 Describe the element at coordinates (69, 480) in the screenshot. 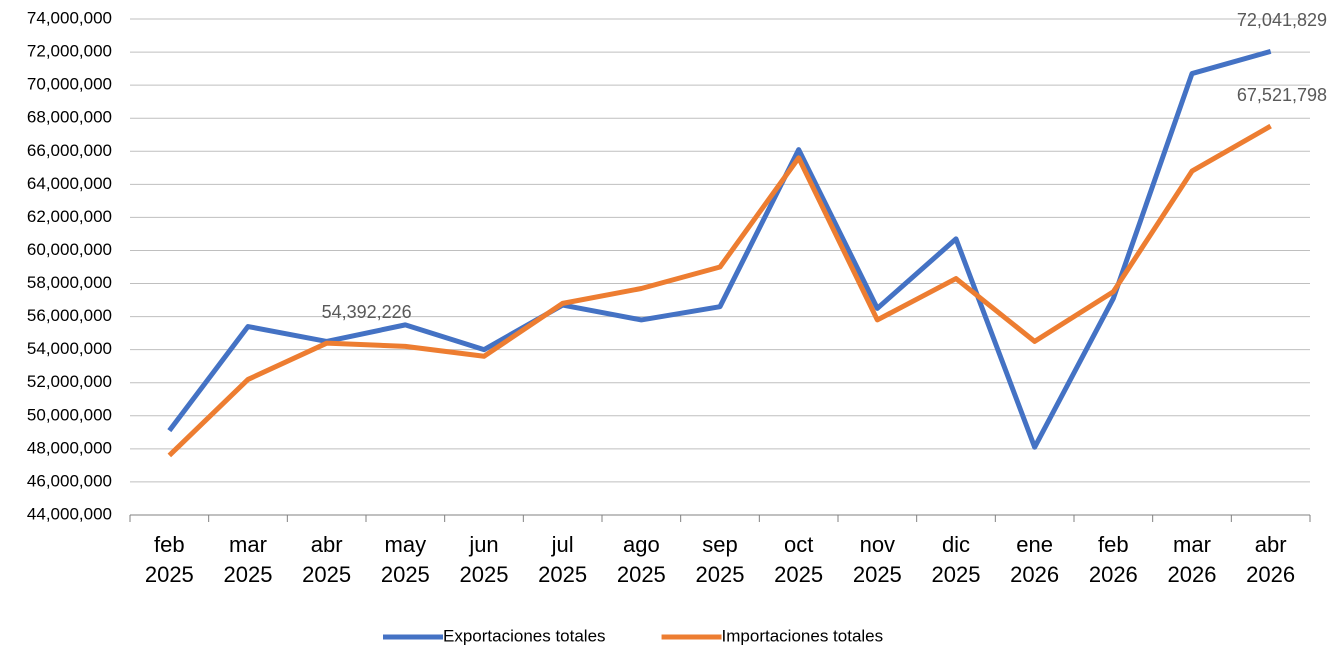

I see `y-tick-label: 46,000,000` at that location.